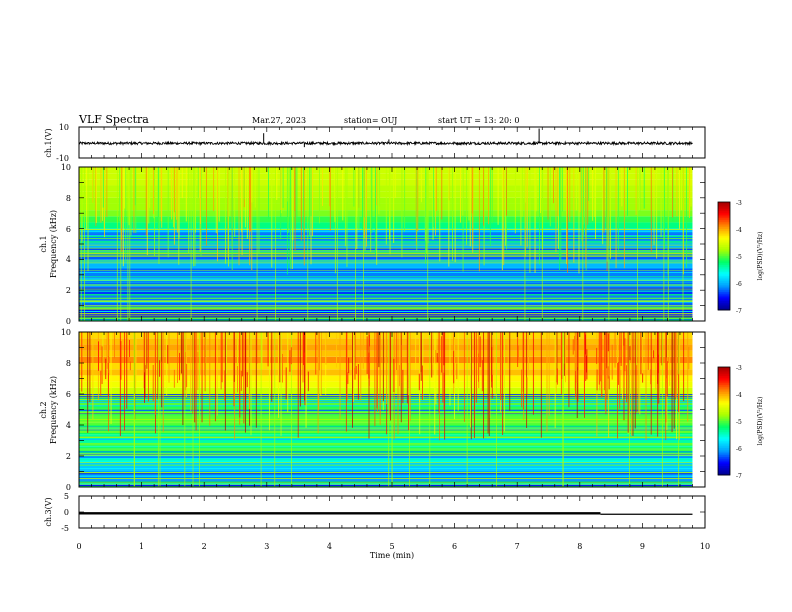 This screenshot has height=612, width=792. I want to click on ch2-ytick-6: 6, so click(68, 394).